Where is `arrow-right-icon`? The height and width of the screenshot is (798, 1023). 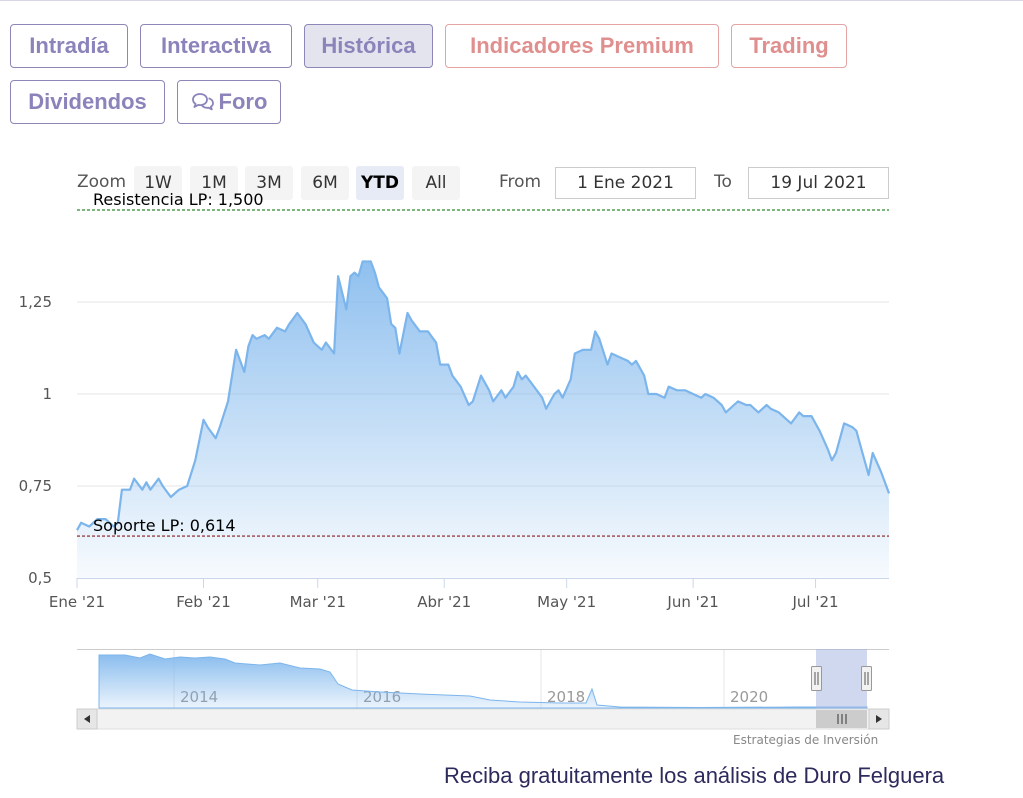 arrow-right-icon is located at coordinates (879, 719).